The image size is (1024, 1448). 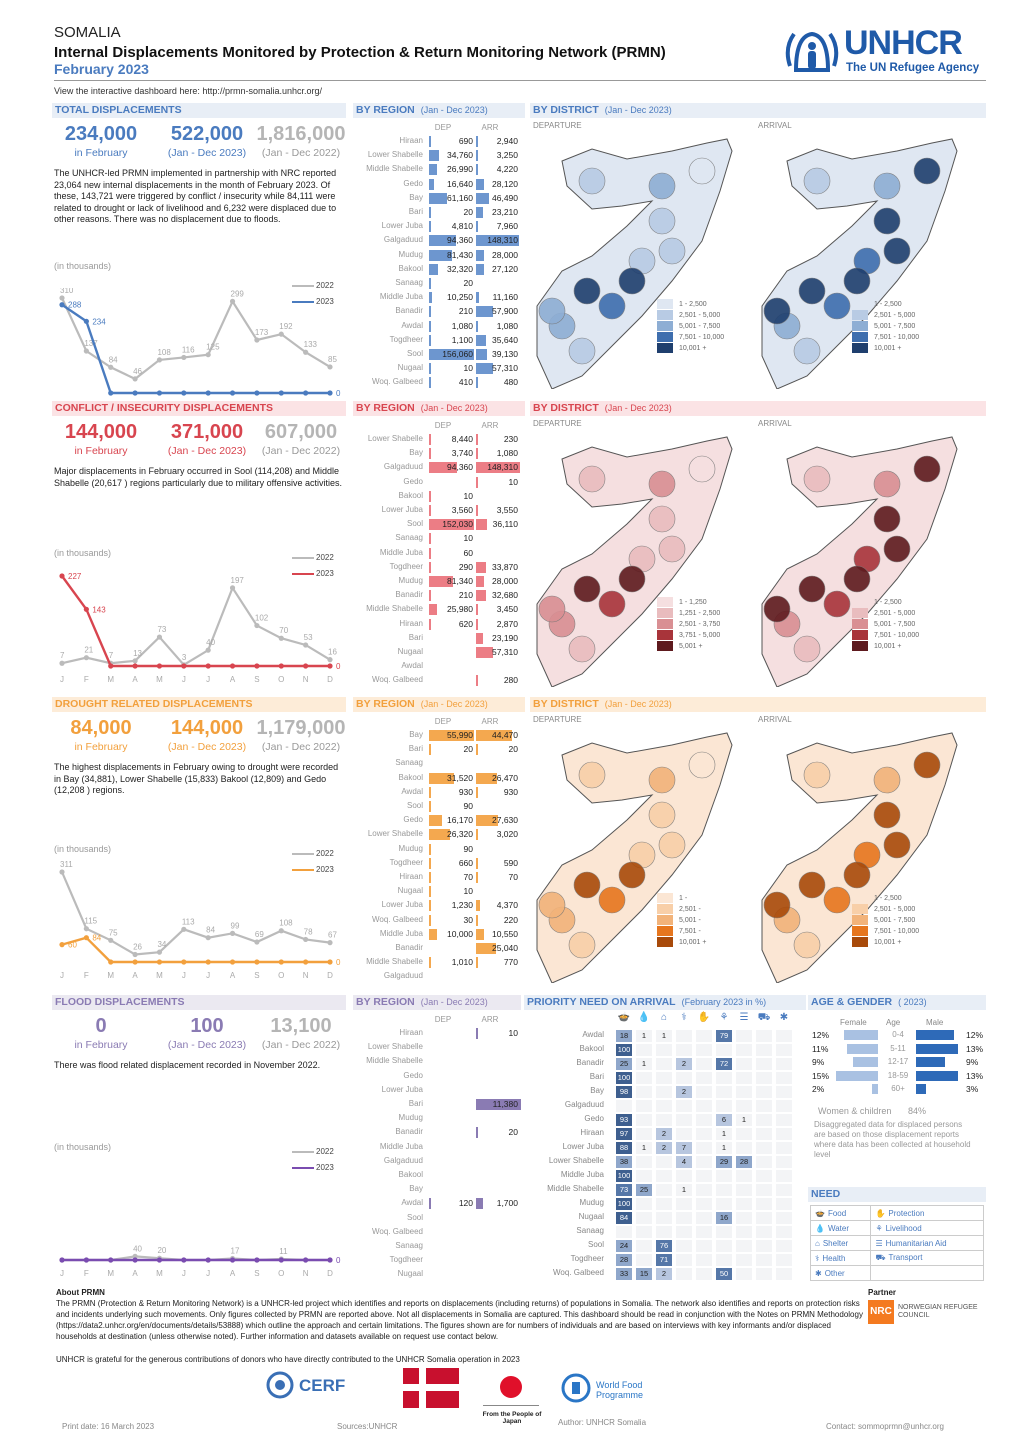 I want to click on data-label: 73, so click(x=161, y=629).